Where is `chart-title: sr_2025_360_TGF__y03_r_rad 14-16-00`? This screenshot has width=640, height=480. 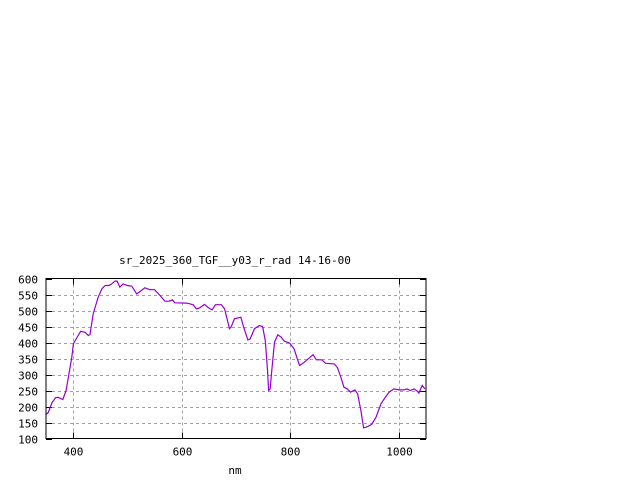 chart-title: sr_2025_360_TGF__y03_r_rad 14-16-00 is located at coordinates (235, 260).